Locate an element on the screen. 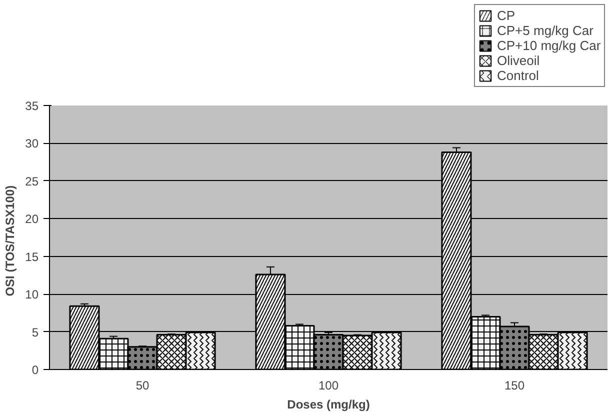  y-tick-label: 30 is located at coordinates (32, 143).